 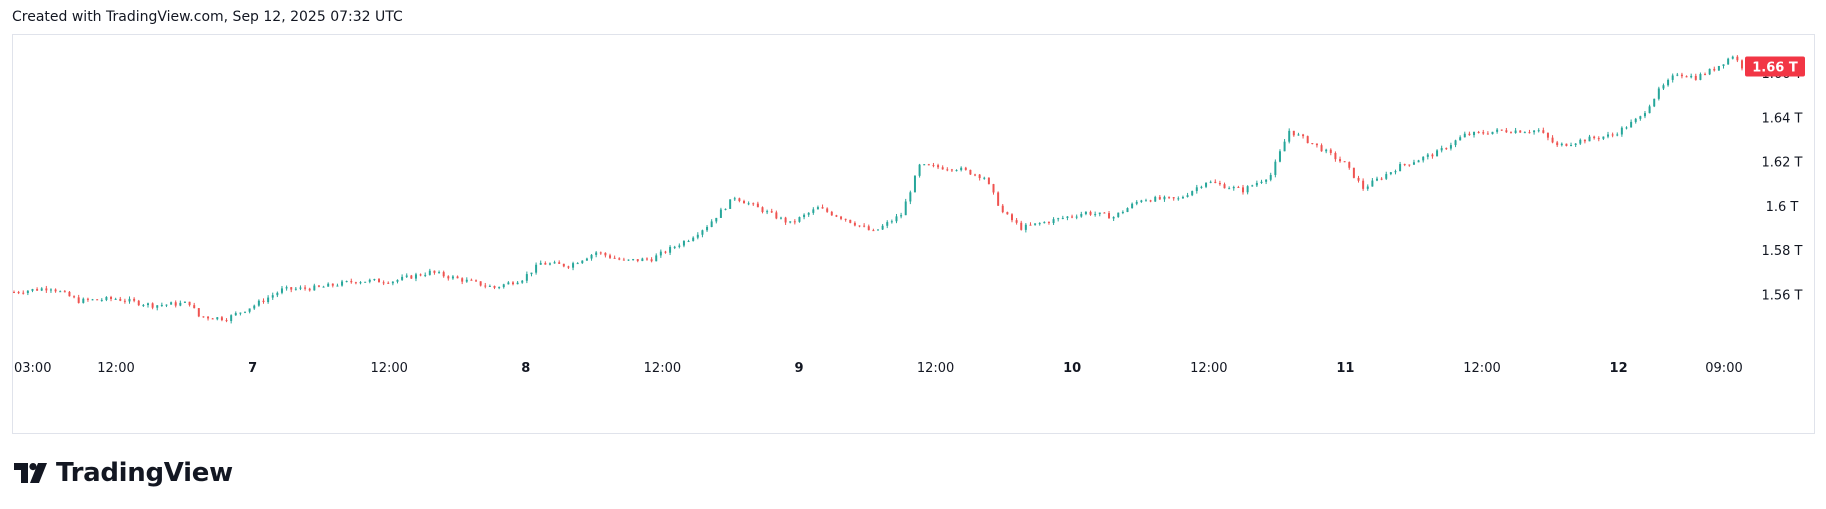 I want to click on time-tick-label: 12, so click(x=1619, y=368).